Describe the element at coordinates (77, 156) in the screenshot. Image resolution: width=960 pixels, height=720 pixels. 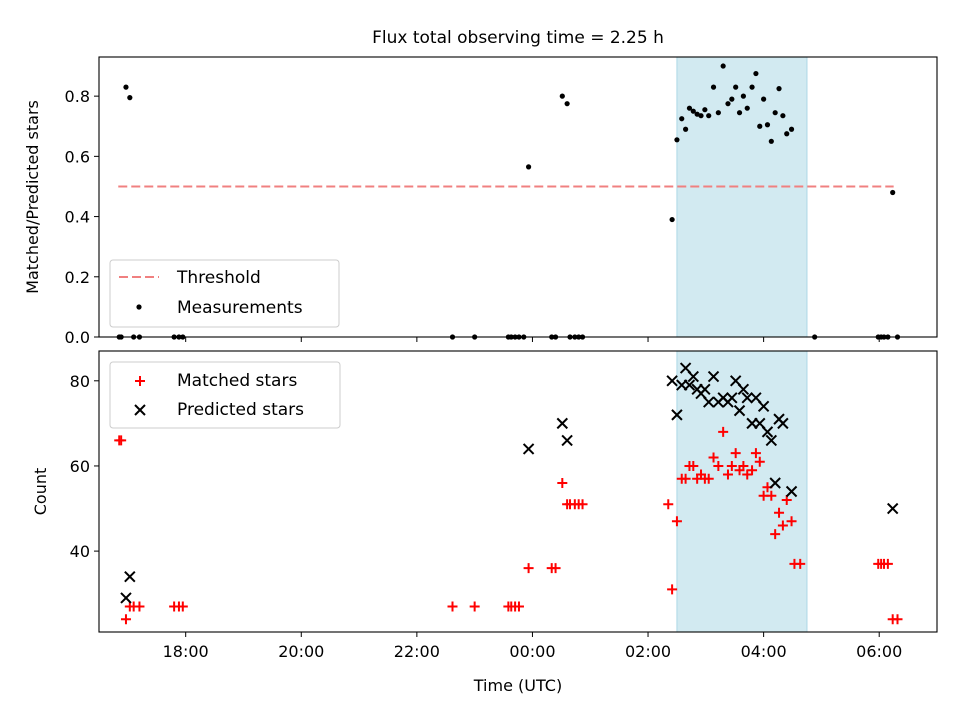
I see `y-tick-label: 0.6` at that location.